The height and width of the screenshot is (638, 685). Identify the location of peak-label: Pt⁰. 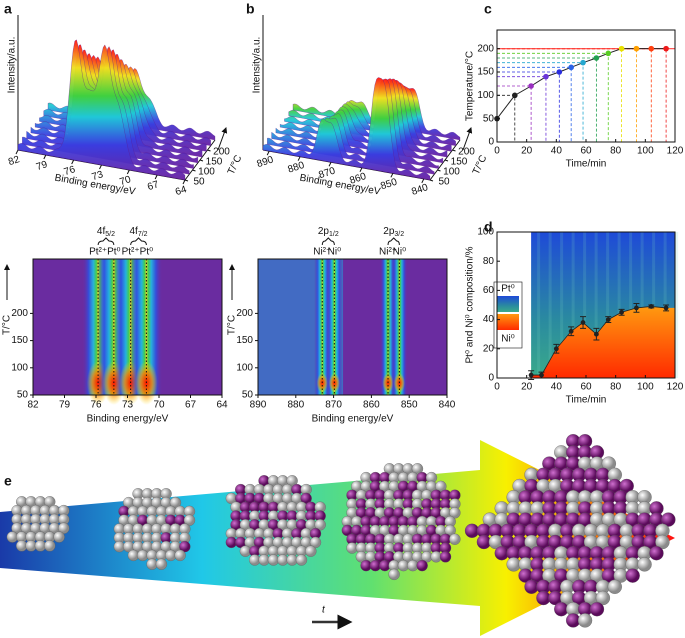
(113, 252).